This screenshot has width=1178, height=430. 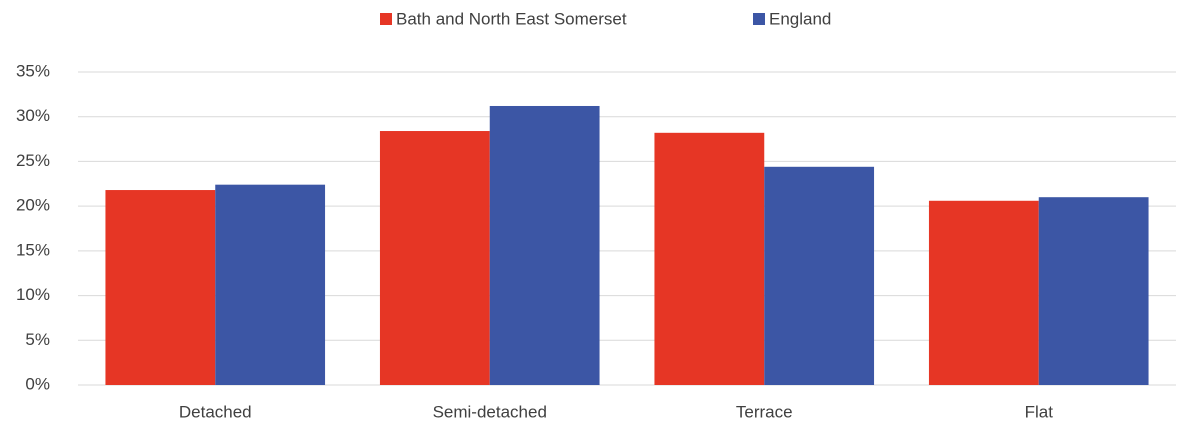 What do you see at coordinates (33, 115) in the screenshot?
I see `y-tick-label: 30%` at bounding box center [33, 115].